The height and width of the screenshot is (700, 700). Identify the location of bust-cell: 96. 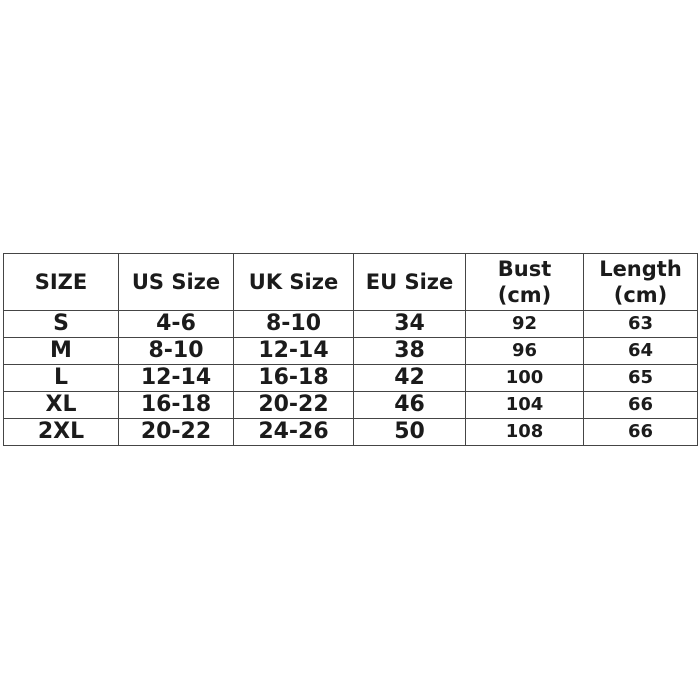
(524, 351).